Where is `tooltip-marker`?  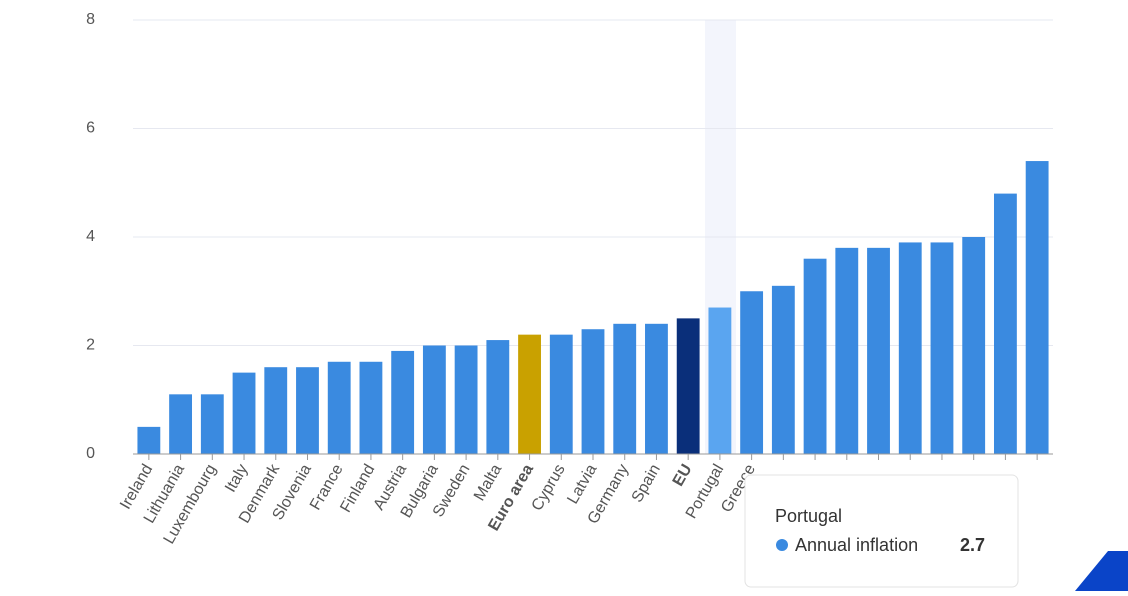 tooltip-marker is located at coordinates (782, 545).